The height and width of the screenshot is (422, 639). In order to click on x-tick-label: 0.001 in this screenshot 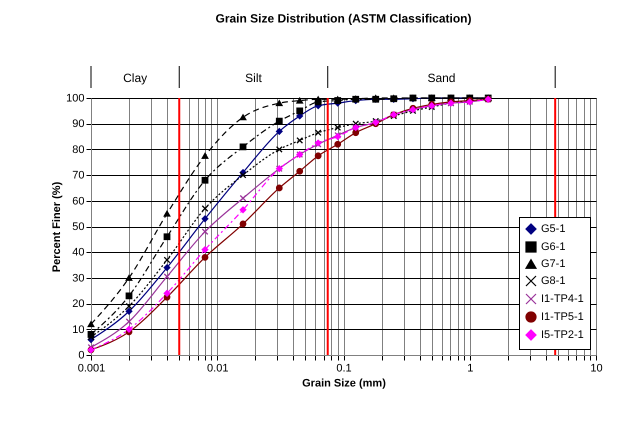, I will do `click(92, 368)`.